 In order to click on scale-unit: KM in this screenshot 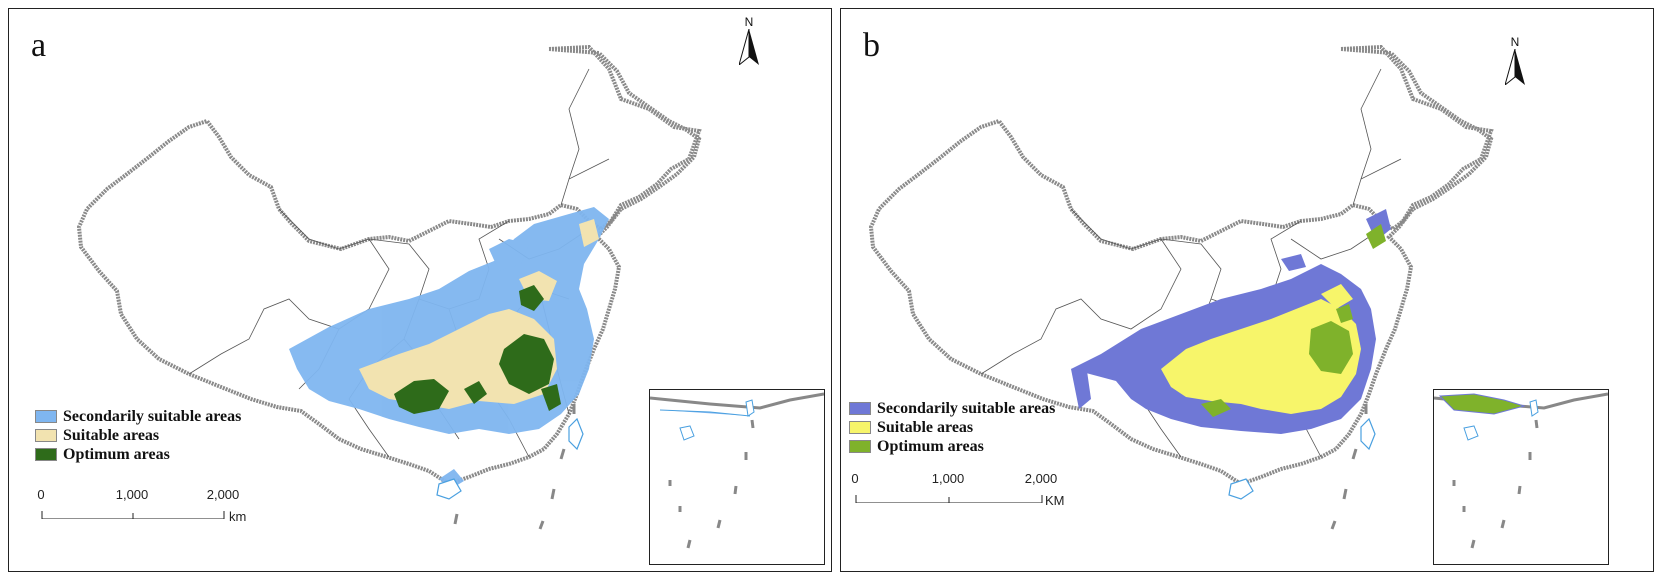, I will do `click(1055, 500)`.